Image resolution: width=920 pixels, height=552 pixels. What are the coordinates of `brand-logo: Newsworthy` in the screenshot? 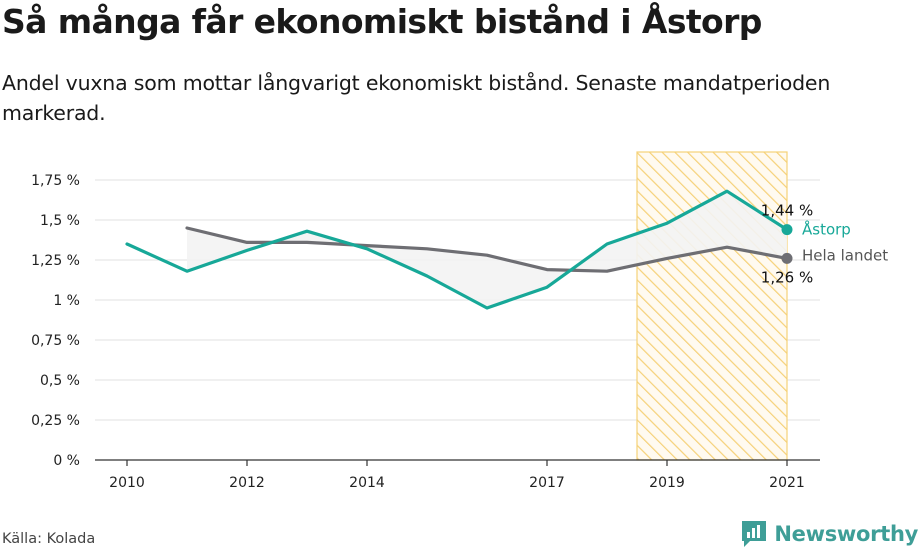 It's located at (829, 534).